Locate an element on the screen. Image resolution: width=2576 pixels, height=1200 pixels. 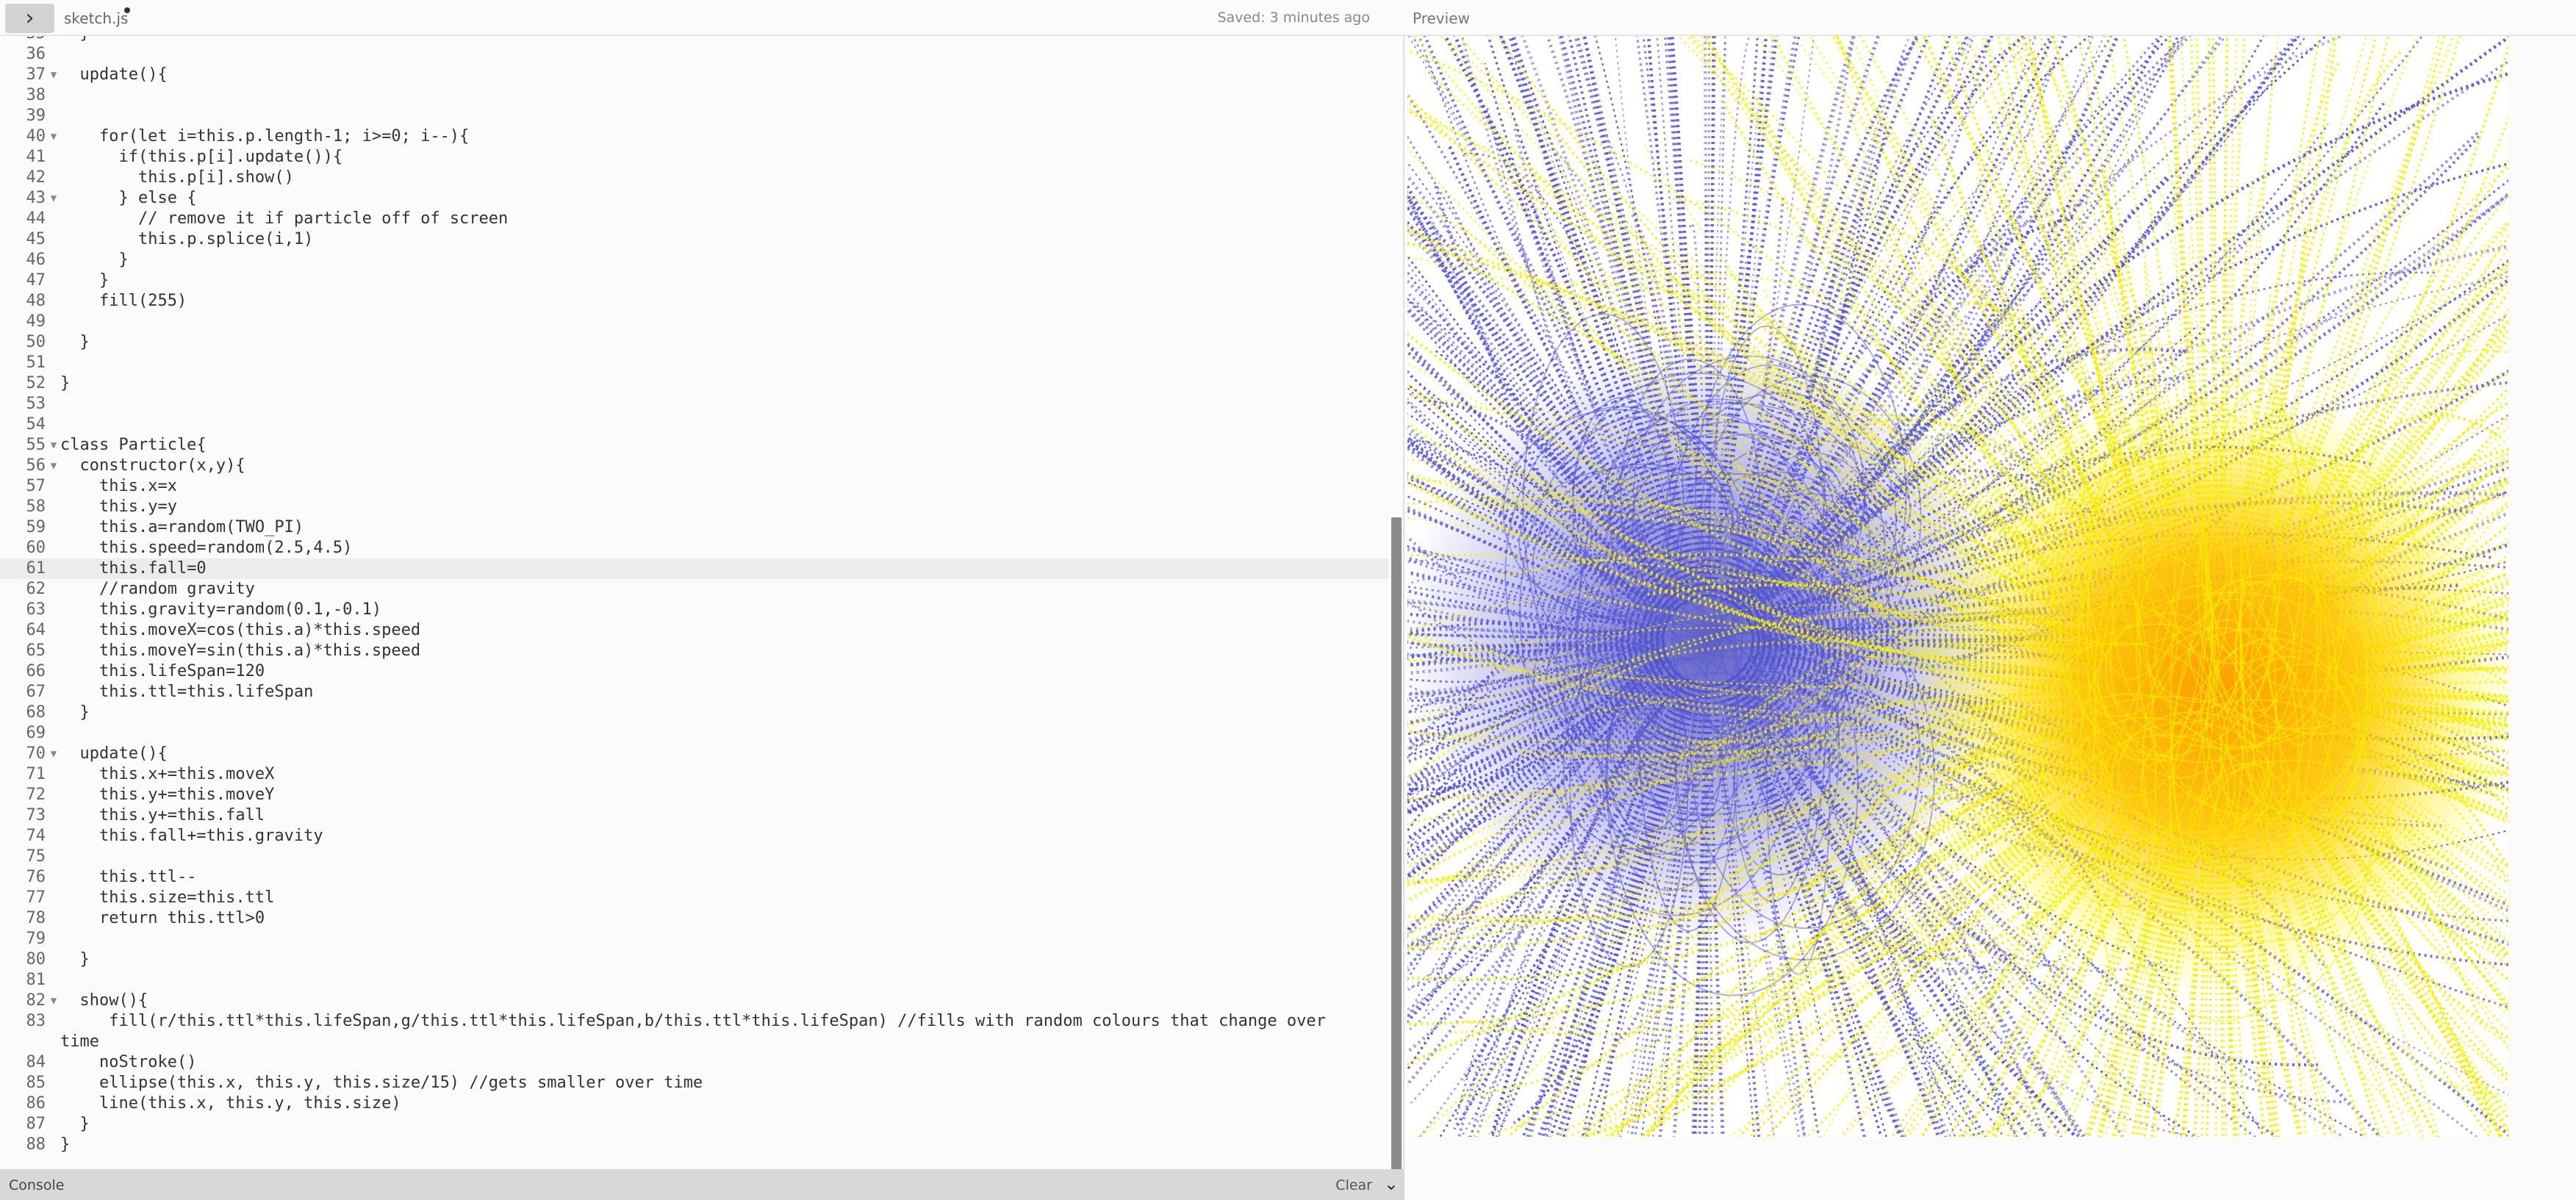
code-row: 82 ▼ show(){ is located at coordinates (694, 1001).